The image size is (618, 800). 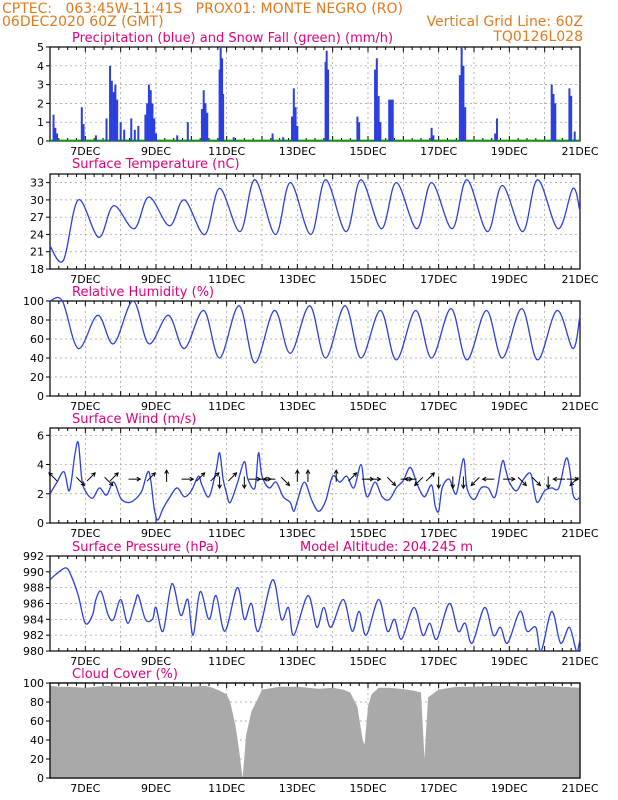 What do you see at coordinates (40, 122) in the screenshot?
I see `y-tick-label: 1` at bounding box center [40, 122].